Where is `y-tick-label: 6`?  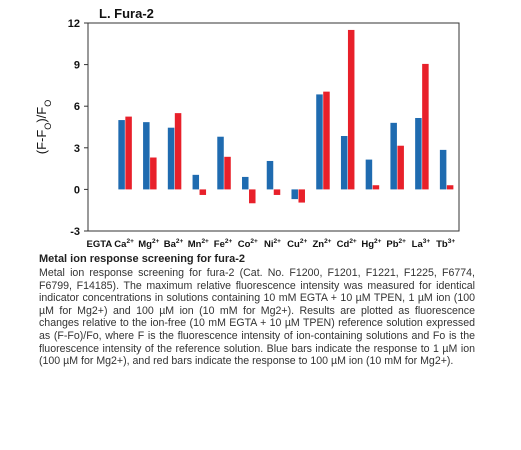
y-tick-label: 6 is located at coordinates (77, 107).